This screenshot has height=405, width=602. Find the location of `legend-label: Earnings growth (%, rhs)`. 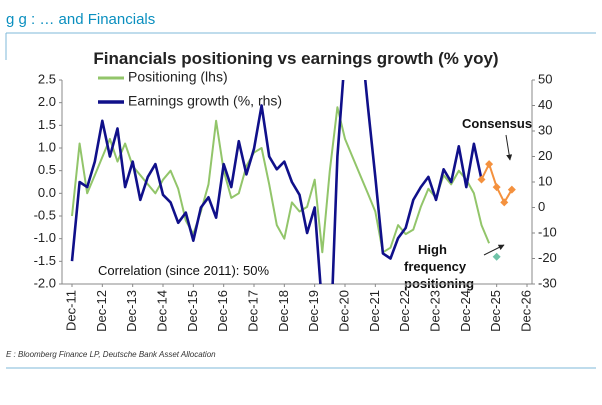

legend-label: Earnings growth (%, rhs) is located at coordinates (205, 101).